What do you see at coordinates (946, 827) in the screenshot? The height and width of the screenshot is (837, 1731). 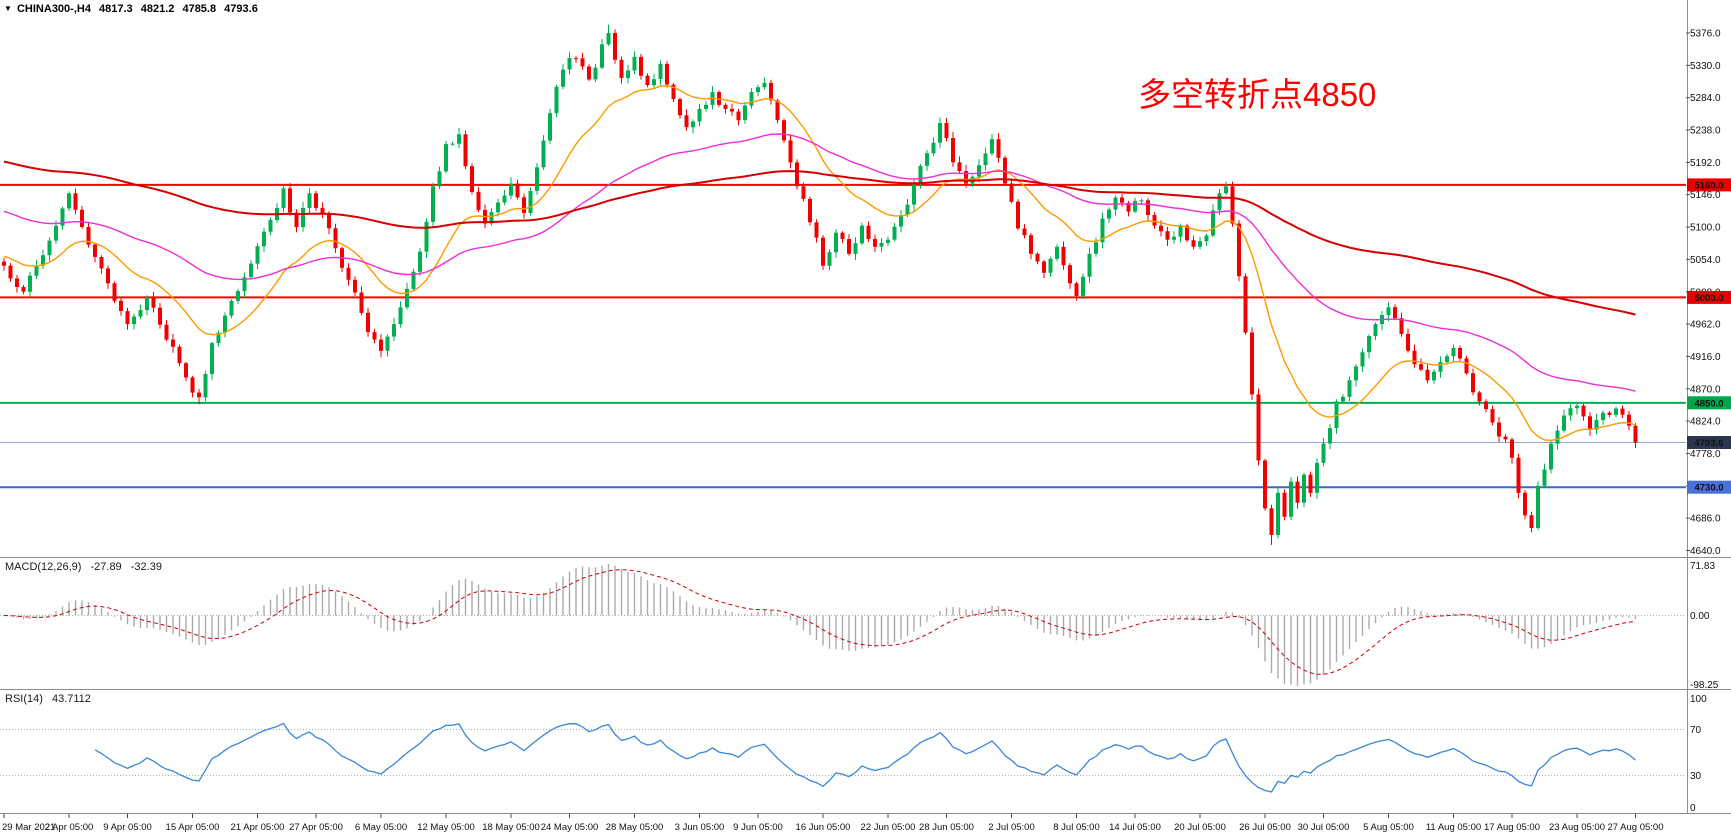 I see `time-tick-label: 28 Jun 05:00` at bounding box center [946, 827].